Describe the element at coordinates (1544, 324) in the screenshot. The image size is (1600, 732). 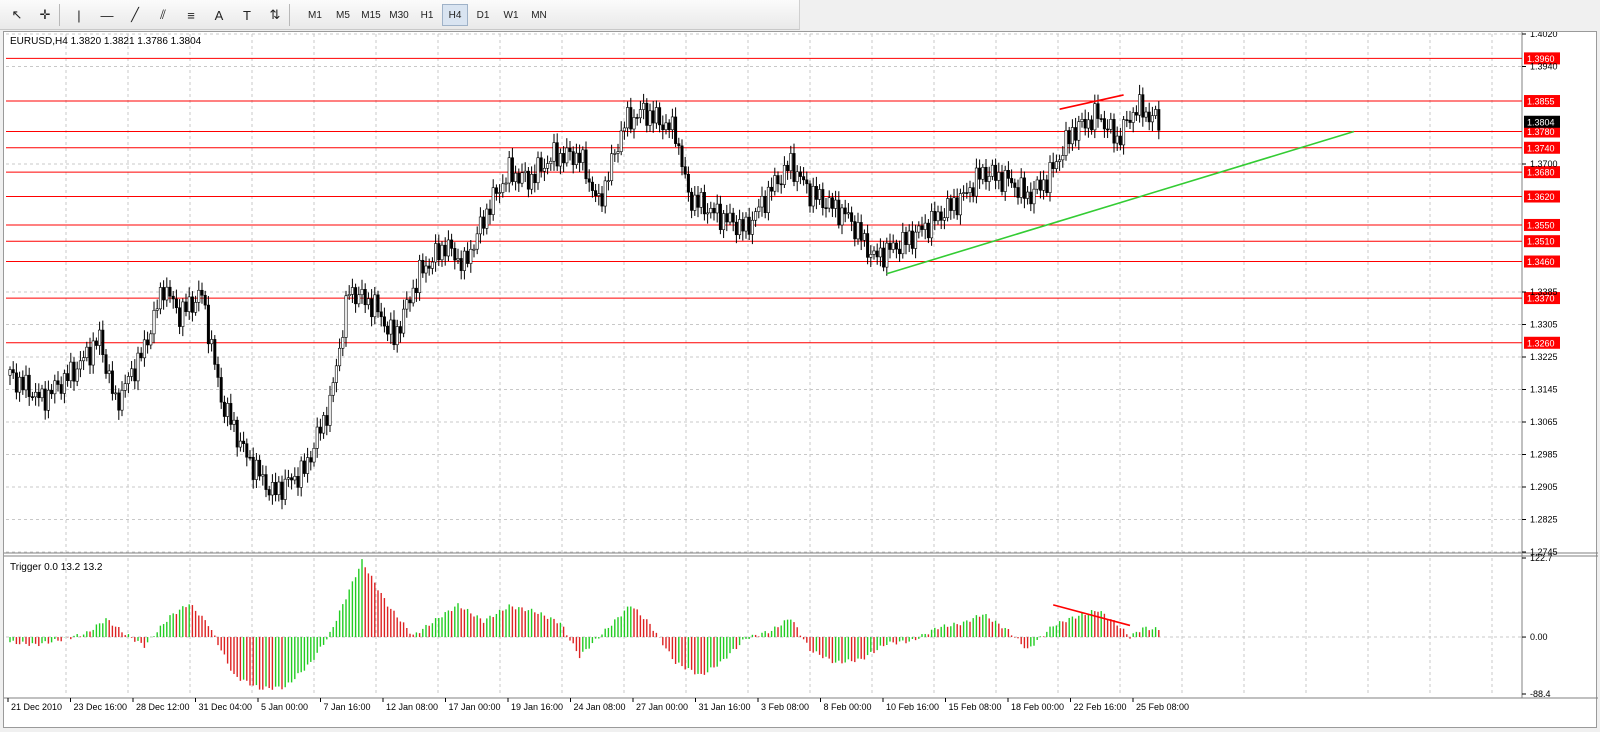
I see `price-axis-label: 1.3305` at that location.